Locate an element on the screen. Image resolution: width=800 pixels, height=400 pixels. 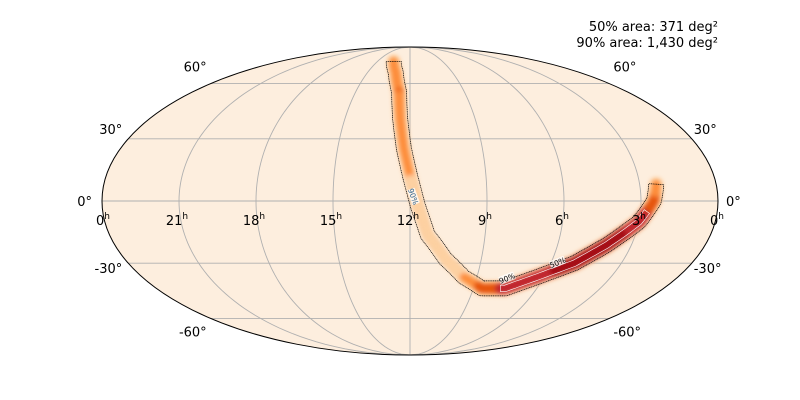
area-summary-line: 90% area: 1,430 deg² is located at coordinates (647, 43).